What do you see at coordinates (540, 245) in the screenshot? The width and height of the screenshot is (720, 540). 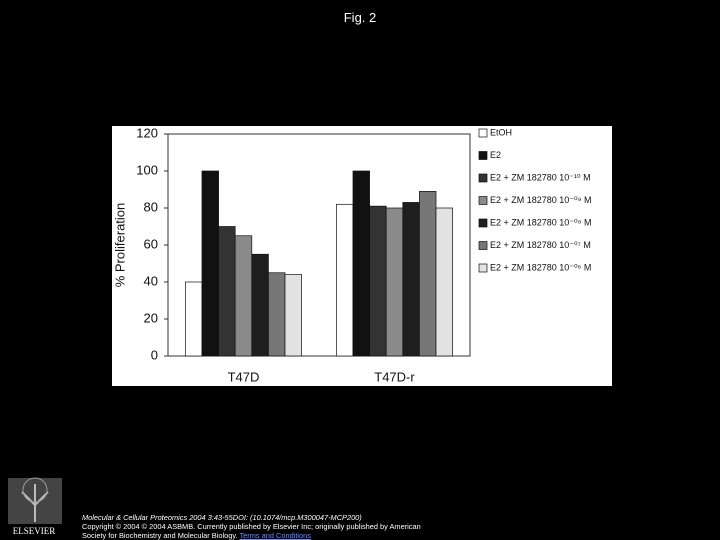 I see `legend-label: E2 + ZM 182780 10⁻⁰⁷ M` at bounding box center [540, 245].